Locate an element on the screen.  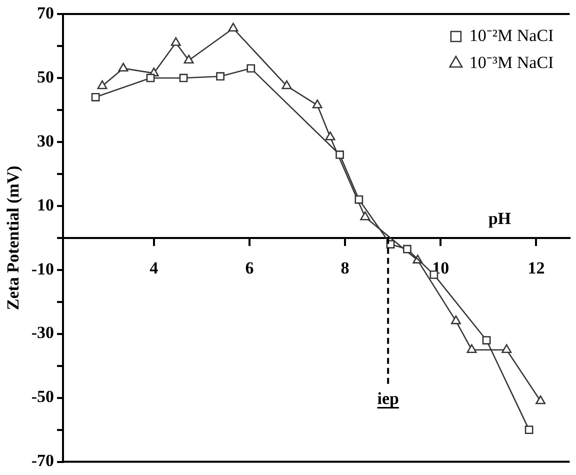
y-tick-label: 30 is located at coordinates (45, 140).